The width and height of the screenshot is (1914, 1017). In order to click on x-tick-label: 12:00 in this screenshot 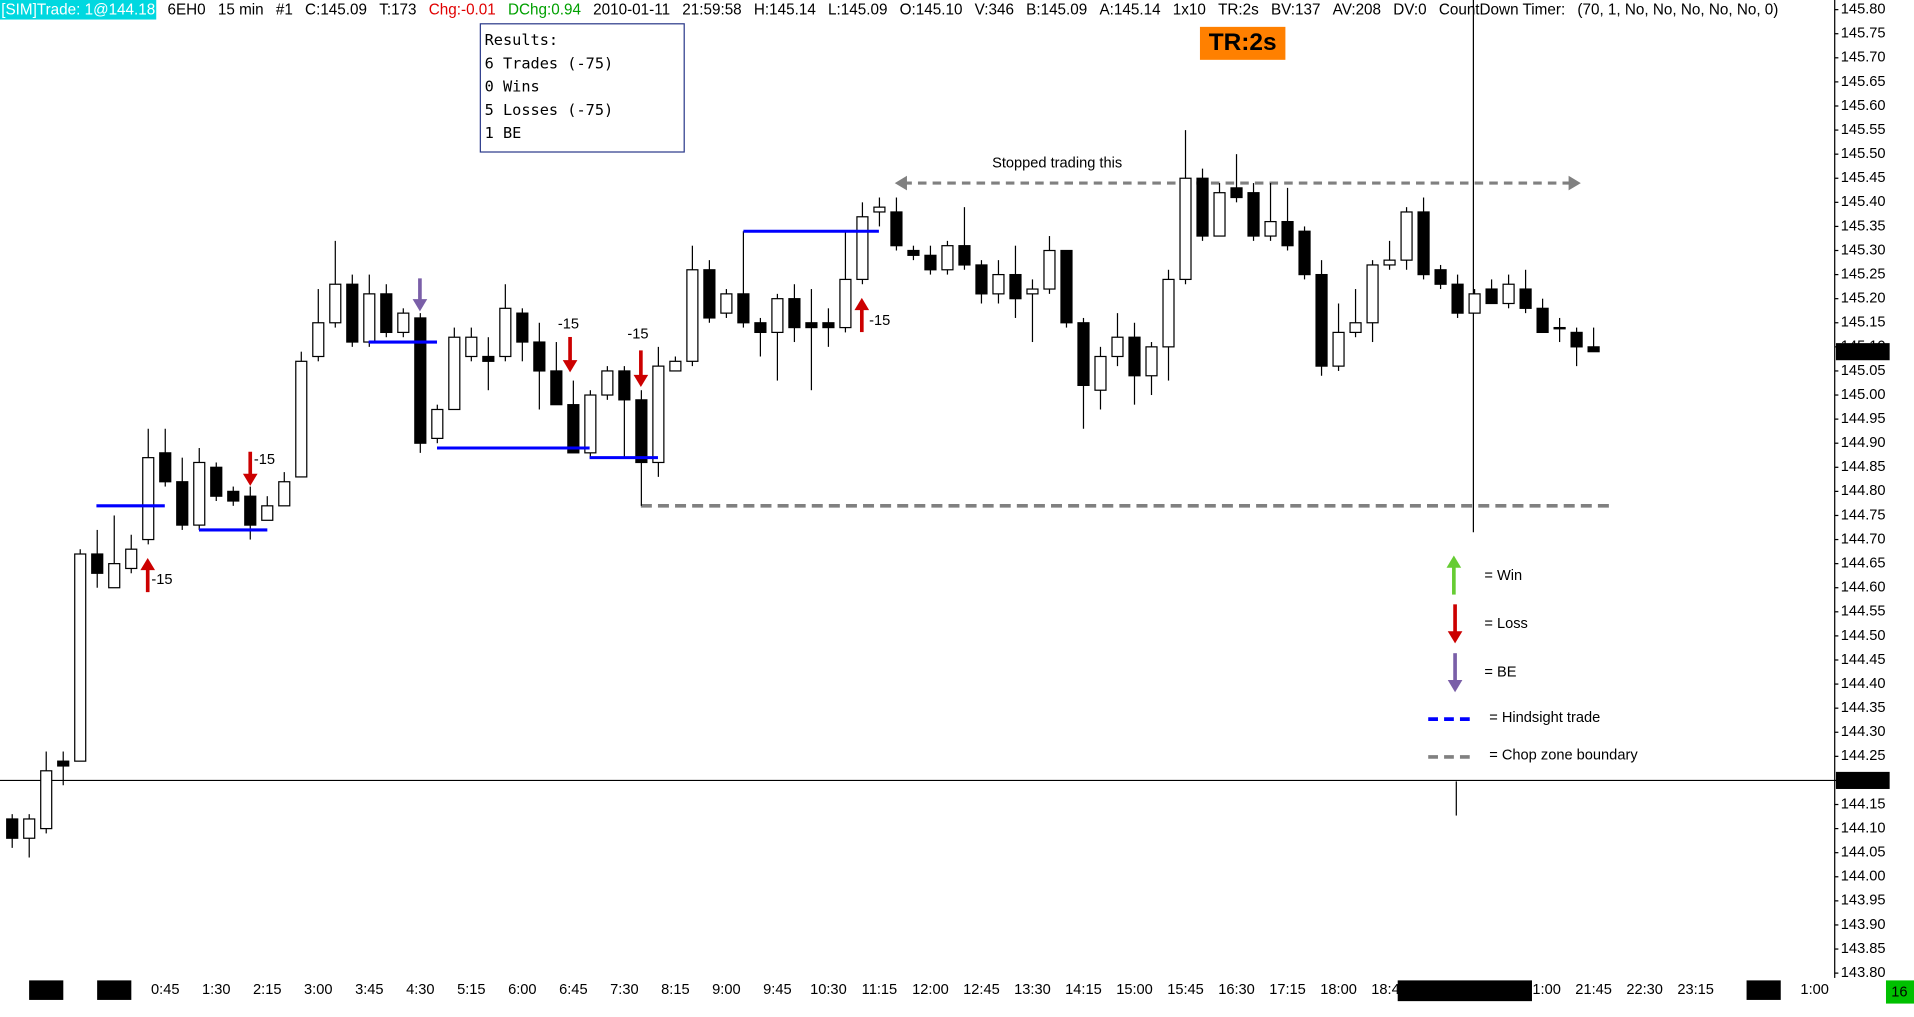, I will do `click(930, 990)`.